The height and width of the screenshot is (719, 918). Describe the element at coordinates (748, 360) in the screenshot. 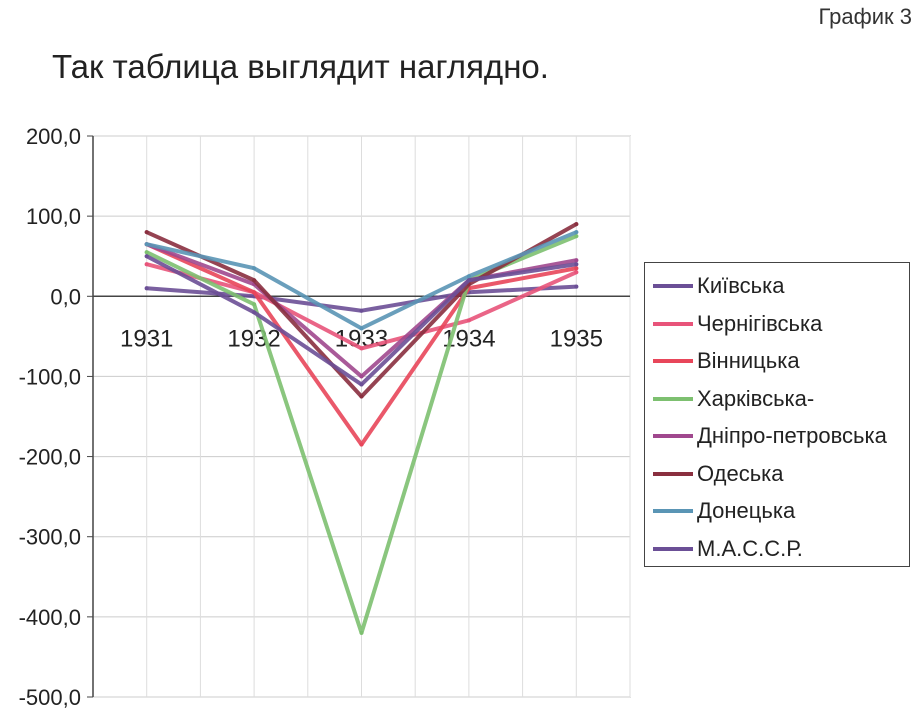

I see `legend-label: Вінницька` at that location.